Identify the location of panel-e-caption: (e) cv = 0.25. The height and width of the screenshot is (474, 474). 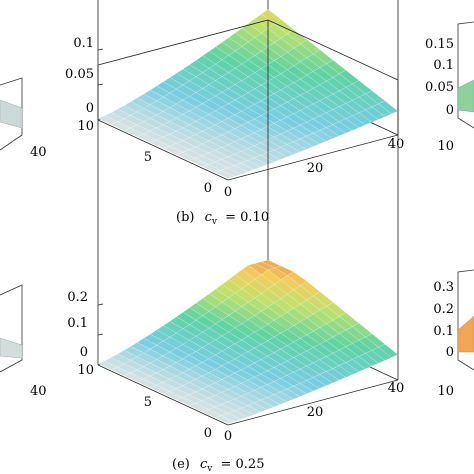
(218, 465).